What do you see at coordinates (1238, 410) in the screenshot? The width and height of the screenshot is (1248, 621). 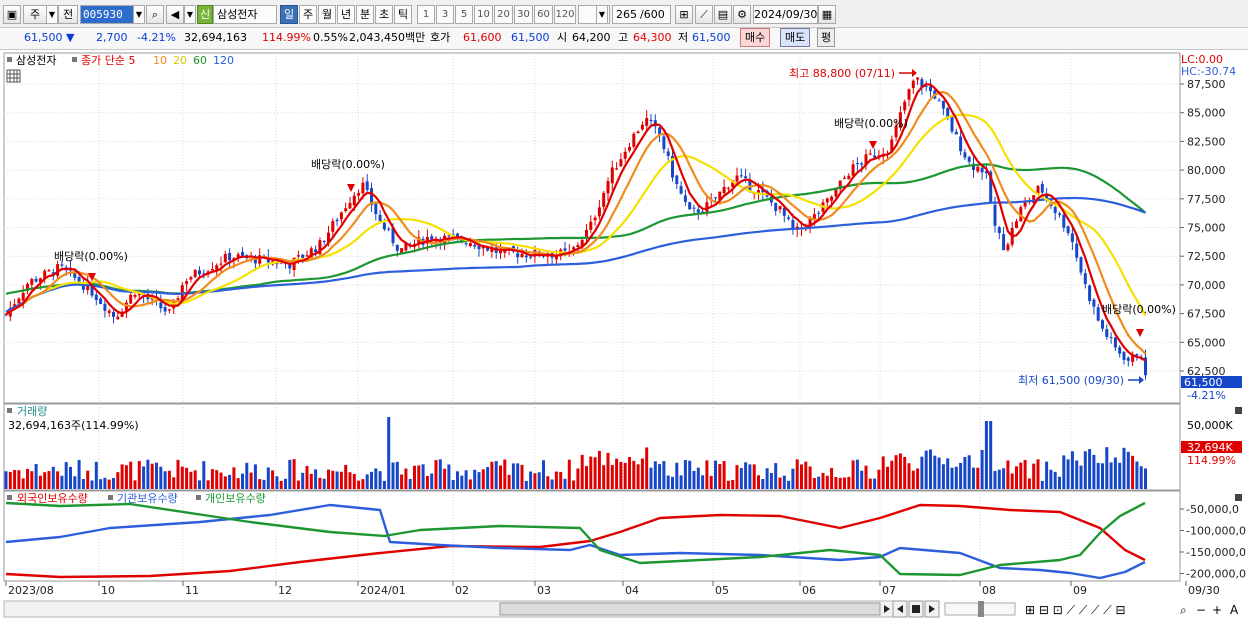 I see `volume-panel-close-icon` at bounding box center [1238, 410].